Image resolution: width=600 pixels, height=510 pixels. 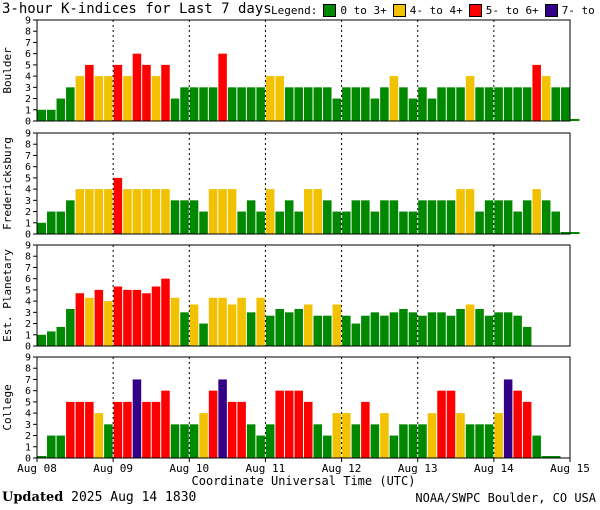 I want to click on x-tick-label-7: Aug 15, so click(x=570, y=468).